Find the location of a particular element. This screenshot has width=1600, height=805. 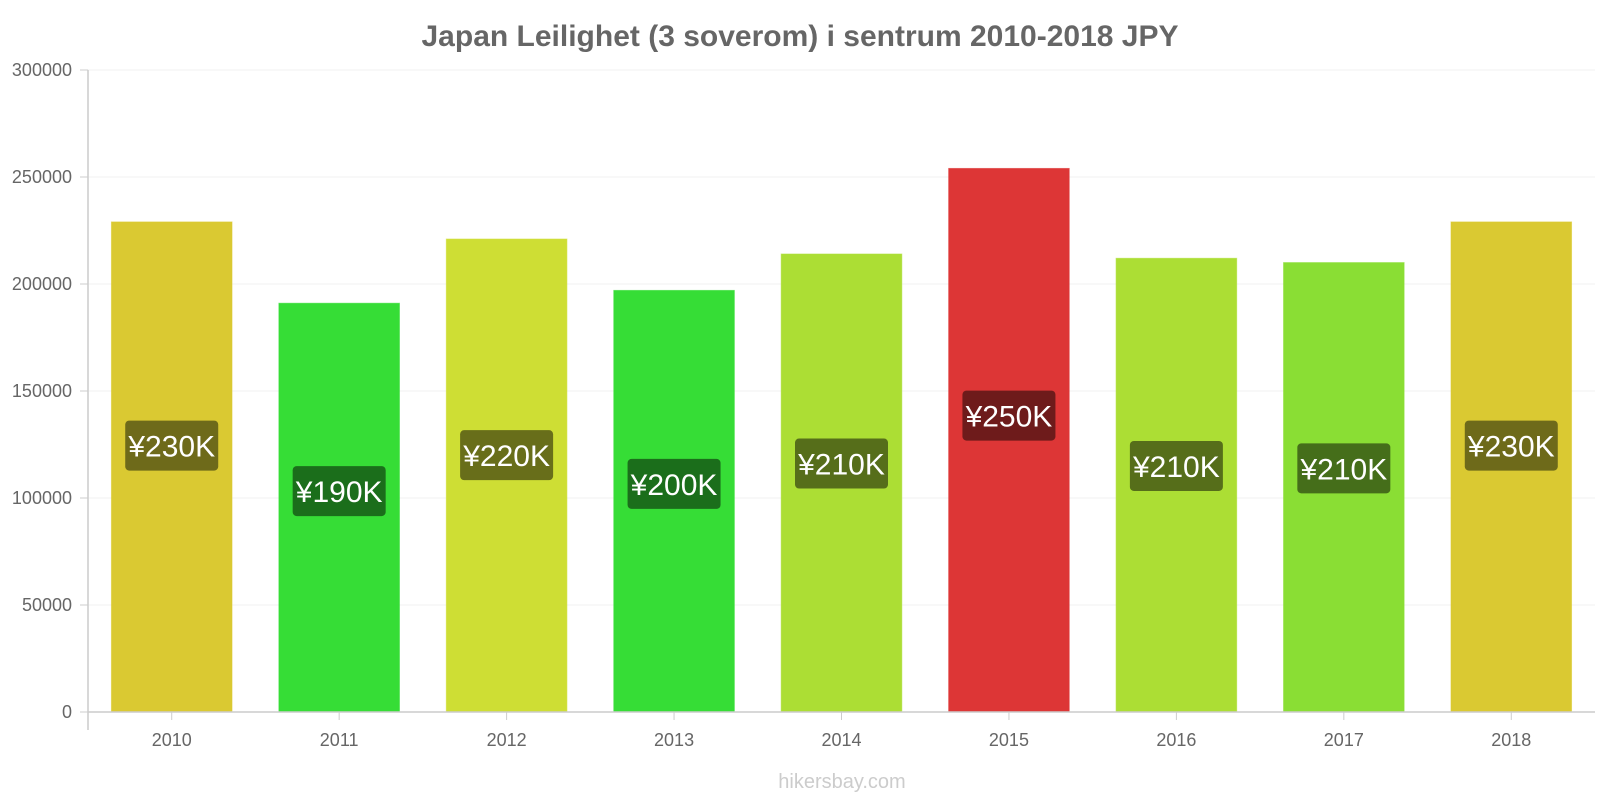

x-tick-label: 2014 is located at coordinates (841, 740).